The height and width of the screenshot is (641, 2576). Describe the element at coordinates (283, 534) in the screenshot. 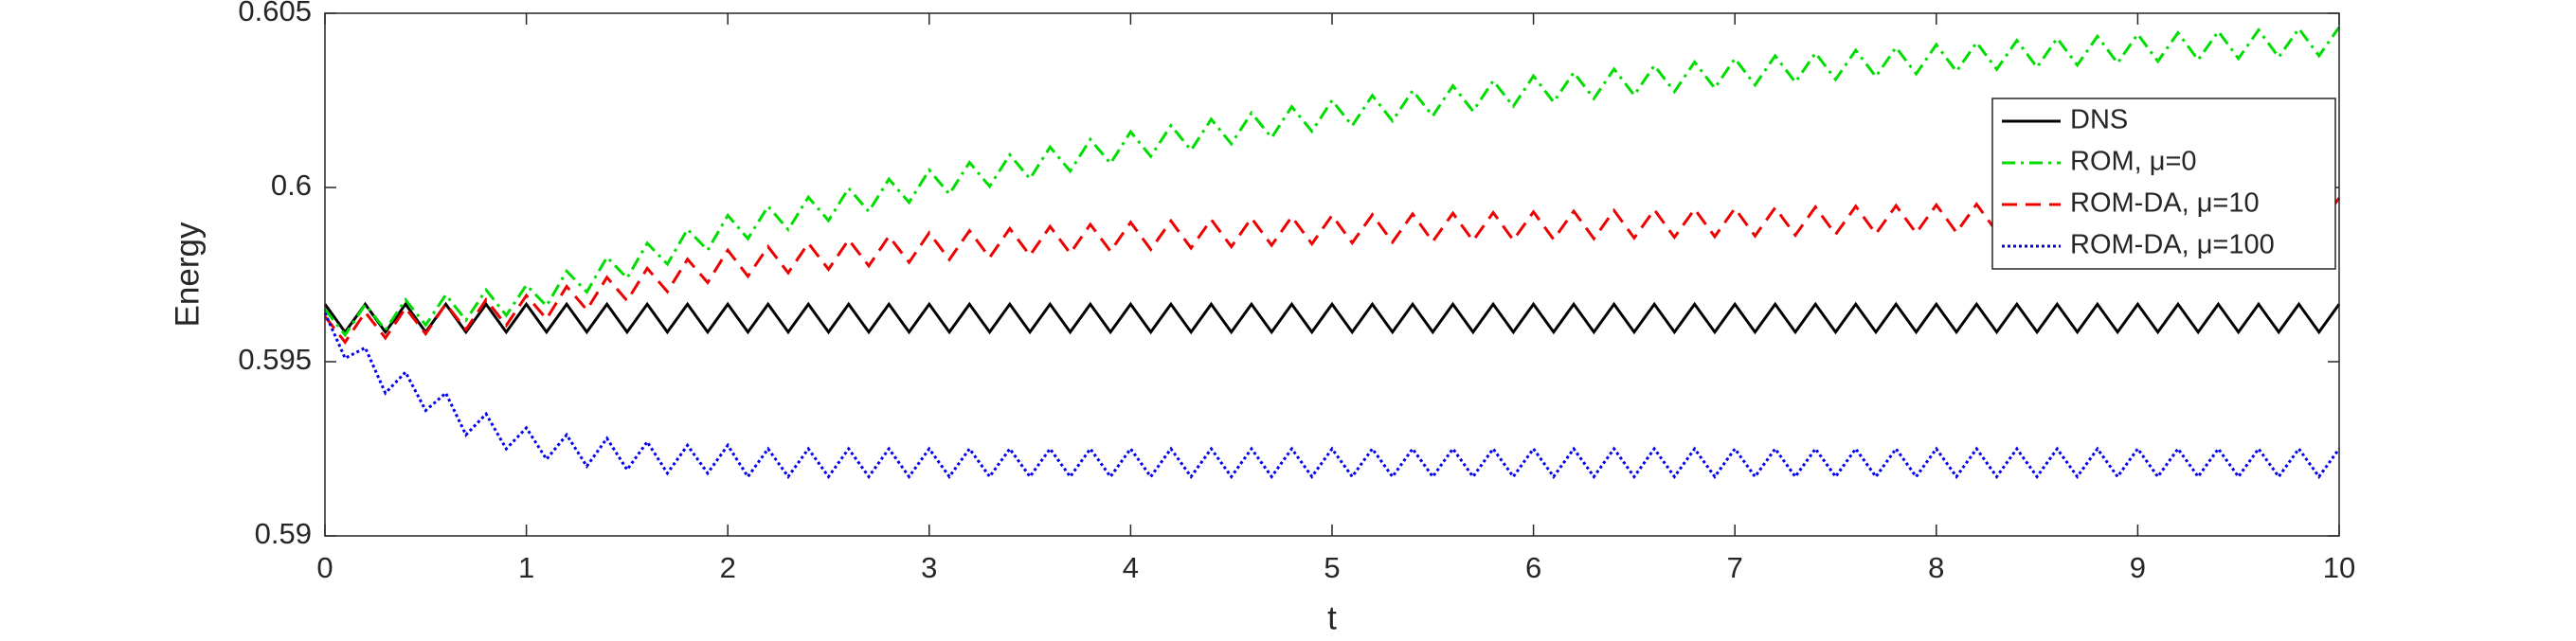

I see `y-tick-label: 0.59` at that location.